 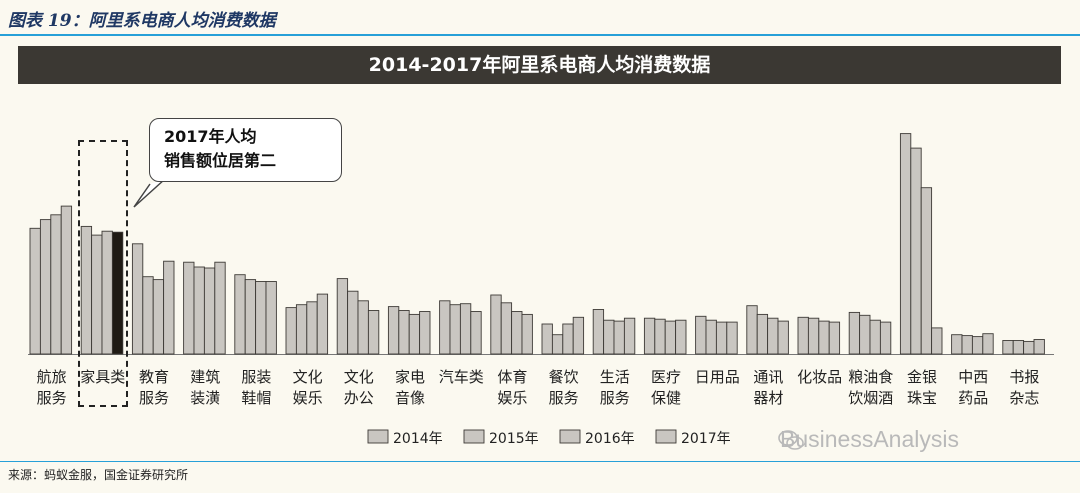 I want to click on category-label-19-0: 书报, so click(x=1024, y=377).